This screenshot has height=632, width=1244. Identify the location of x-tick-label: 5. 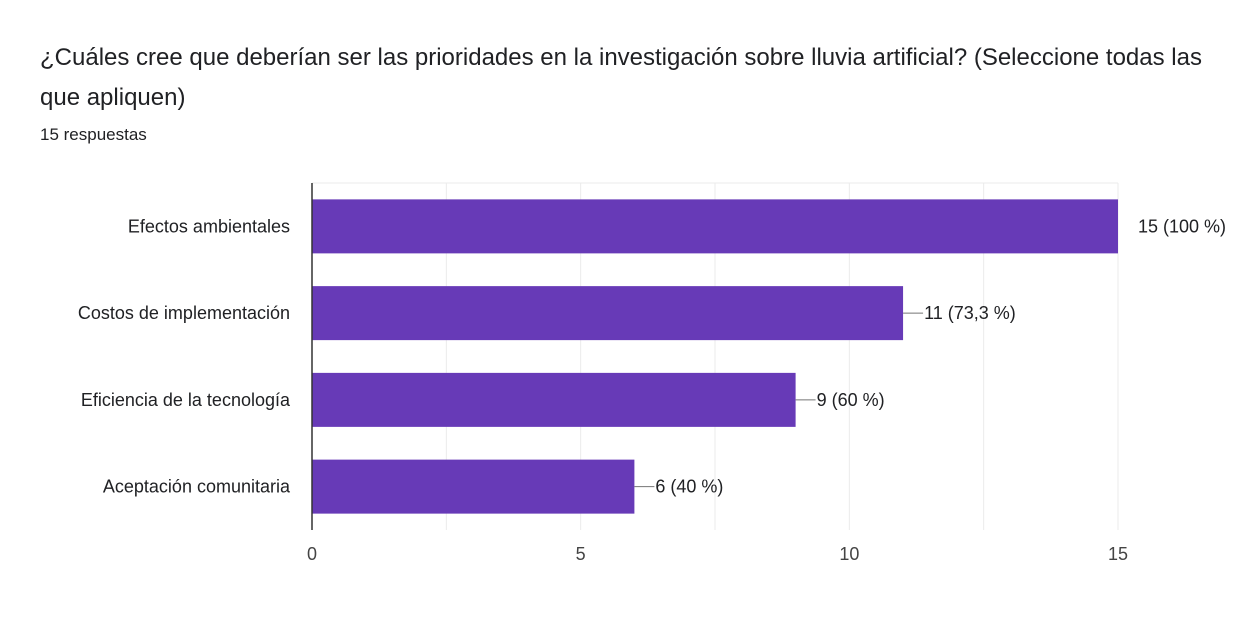
(581, 554).